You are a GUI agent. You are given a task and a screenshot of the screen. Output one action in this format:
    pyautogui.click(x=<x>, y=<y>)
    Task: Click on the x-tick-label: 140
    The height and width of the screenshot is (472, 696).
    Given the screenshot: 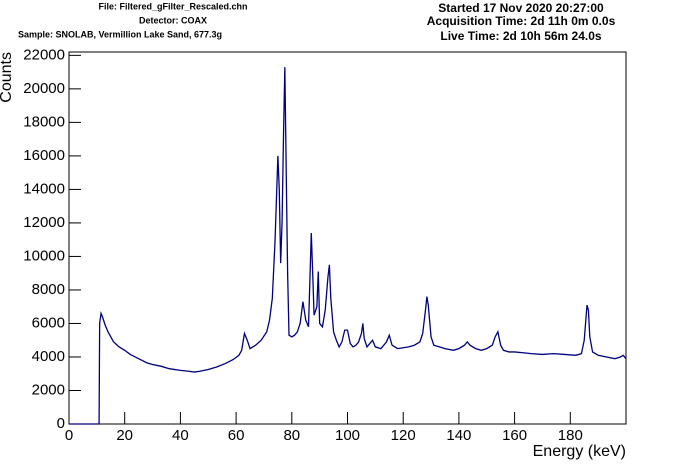 What is the action you would take?
    pyautogui.click(x=458, y=435)
    